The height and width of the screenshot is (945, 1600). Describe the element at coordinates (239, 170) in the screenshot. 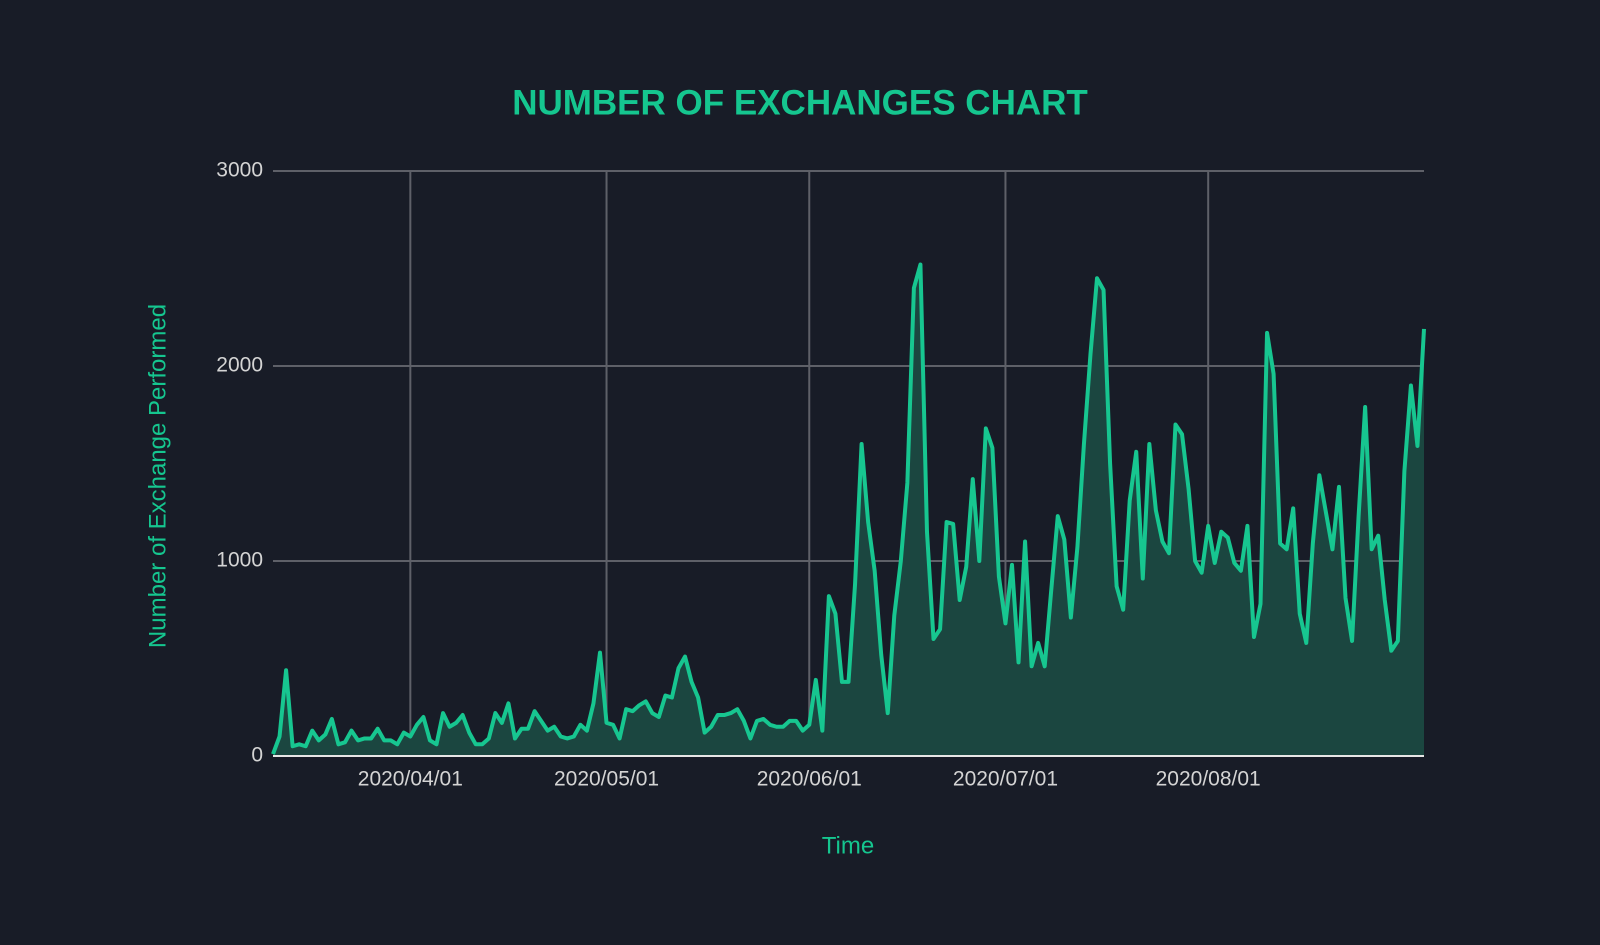

I see `y-tick-label: 3000` at that location.